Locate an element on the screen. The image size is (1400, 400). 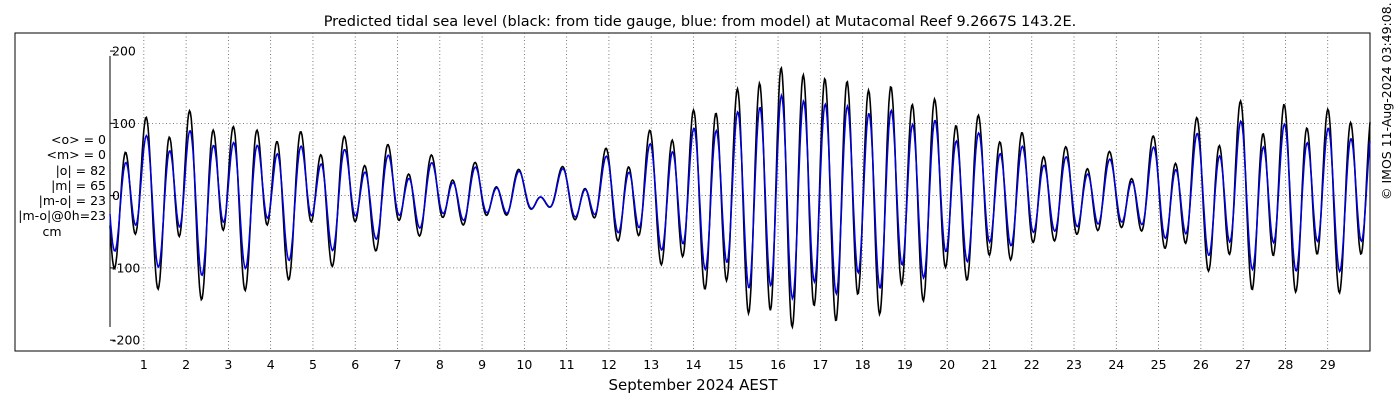
y-tick-label: 100 is located at coordinates (124, 123).